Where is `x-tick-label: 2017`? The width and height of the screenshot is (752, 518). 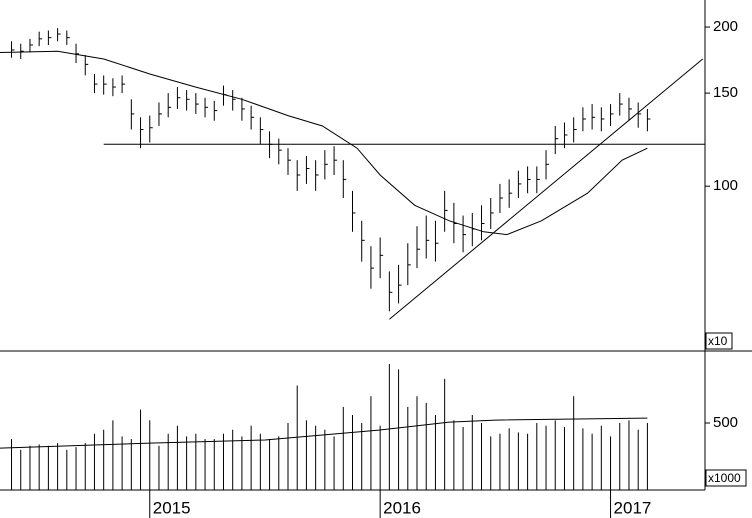
x-tick-label: 2017 is located at coordinates (633, 507).